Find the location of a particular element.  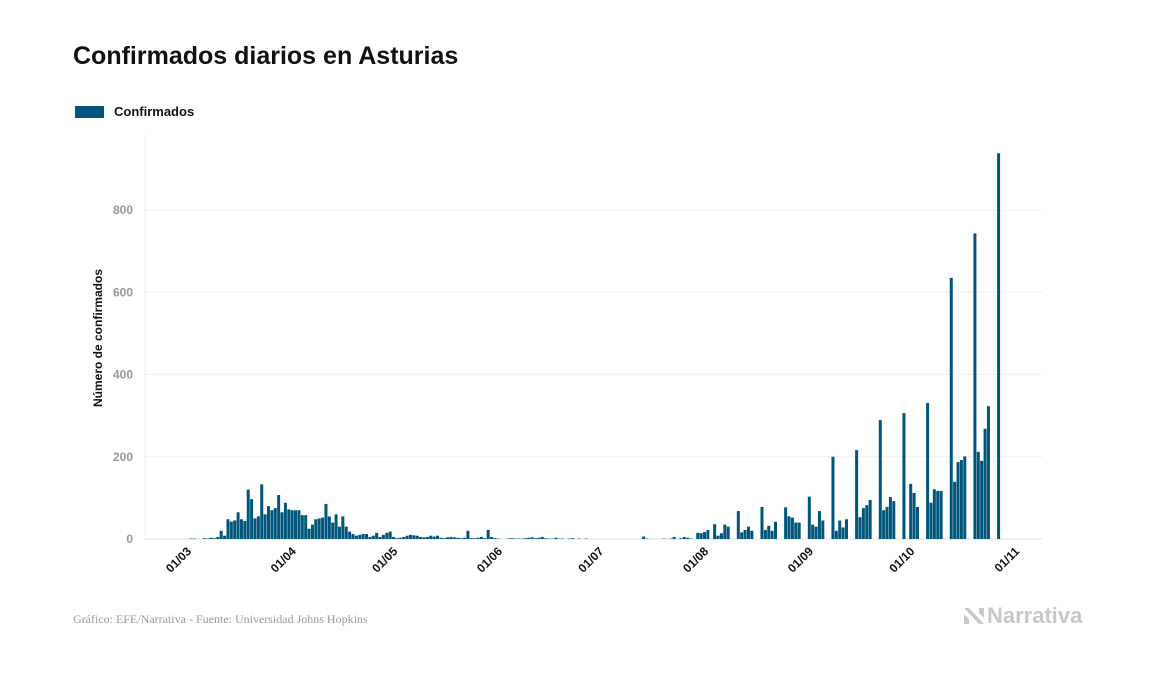

chart-title: Confirmados diarios en Asturias is located at coordinates (266, 56).